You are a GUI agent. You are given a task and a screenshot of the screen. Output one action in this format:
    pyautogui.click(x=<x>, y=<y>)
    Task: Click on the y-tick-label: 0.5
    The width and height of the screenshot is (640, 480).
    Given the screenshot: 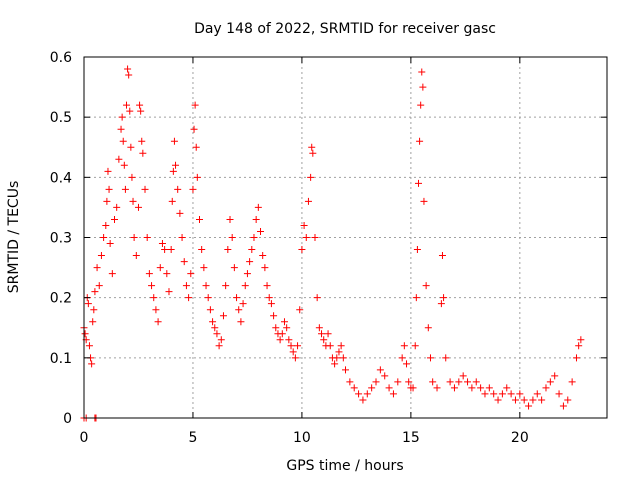 What is the action you would take?
    pyautogui.click(x=61, y=118)
    